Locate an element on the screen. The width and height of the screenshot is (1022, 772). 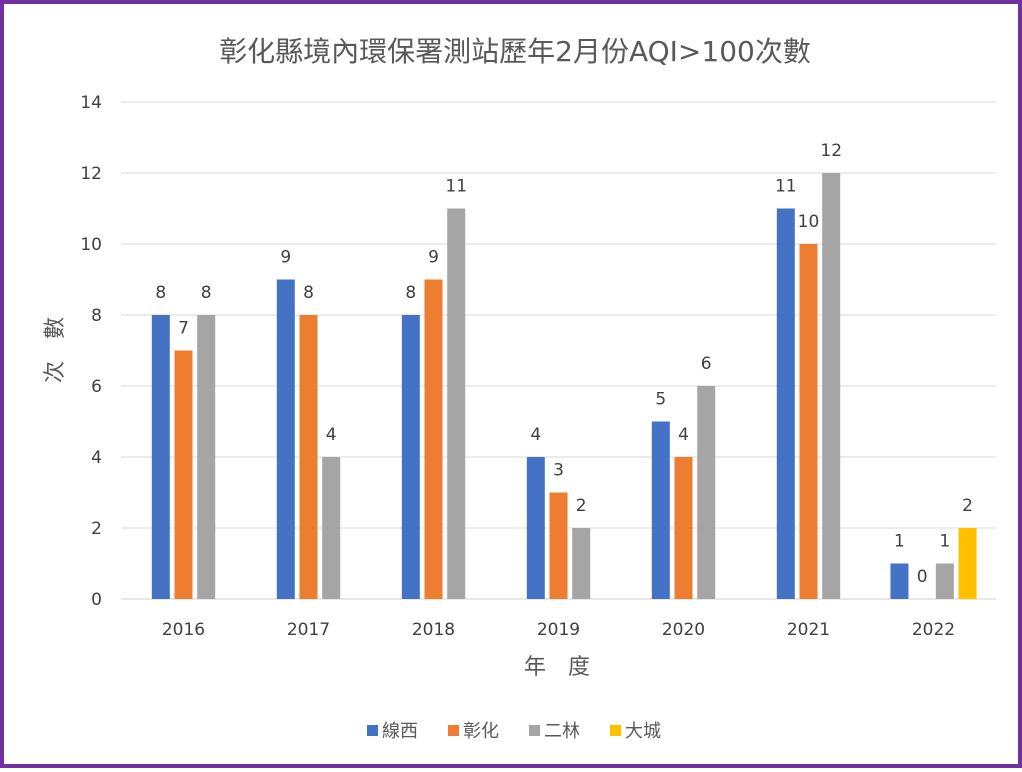
y-tick-label: 12 is located at coordinates (91, 174).